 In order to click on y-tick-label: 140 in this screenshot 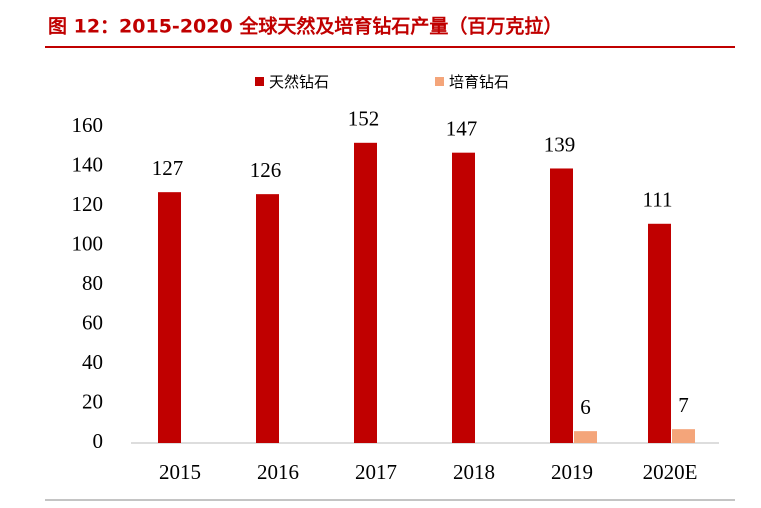, I will do `click(88, 164)`.